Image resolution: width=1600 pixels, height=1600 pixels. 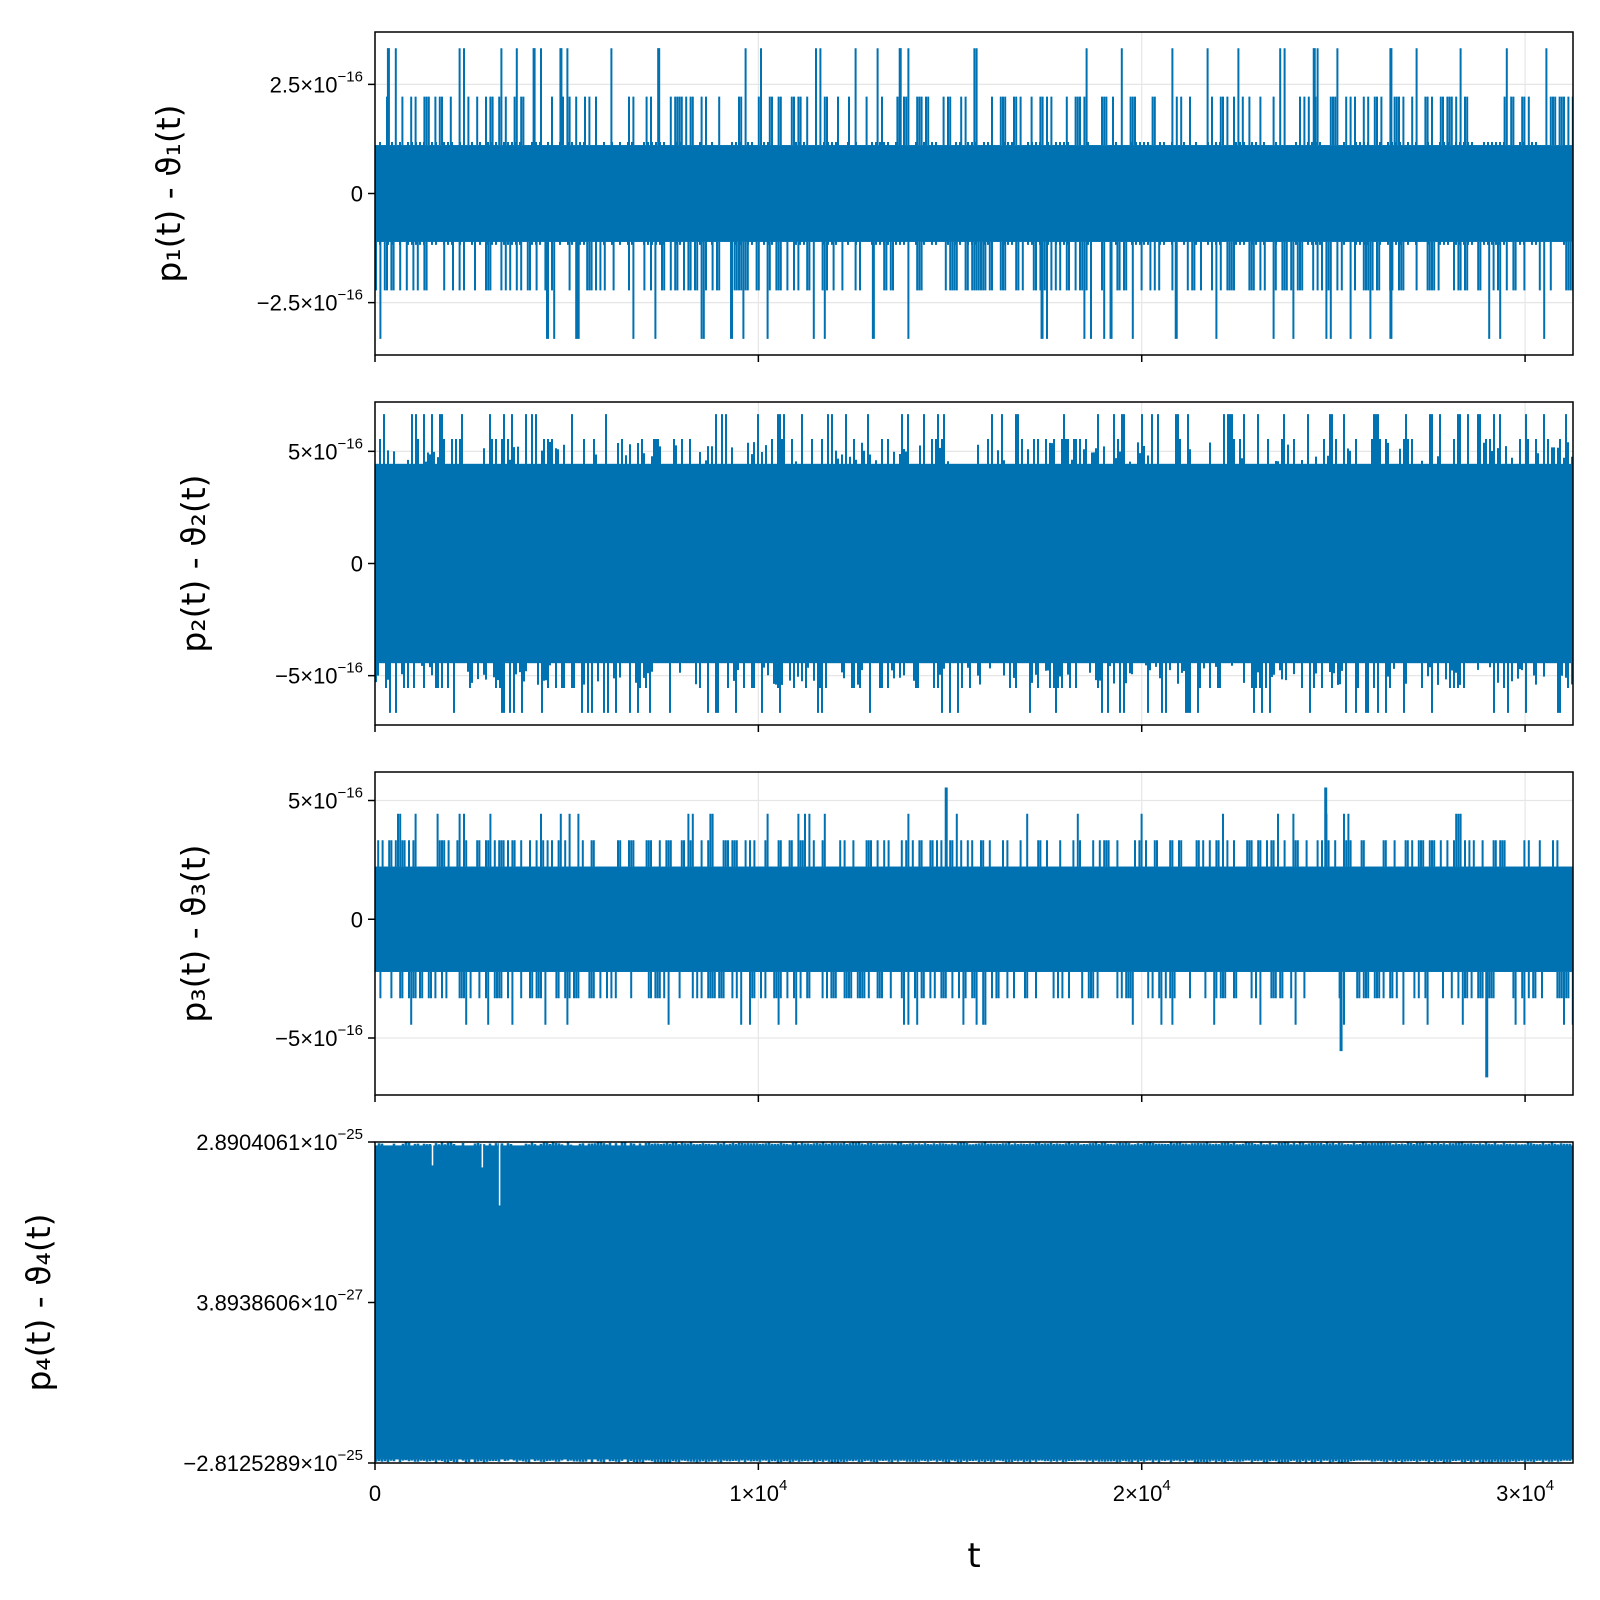 I want to click on y-axis-label: p₂(t) - ϑ₂(t), so click(x=193, y=563).